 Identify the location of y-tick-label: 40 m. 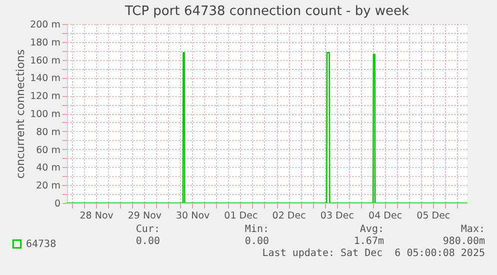
(48, 168).